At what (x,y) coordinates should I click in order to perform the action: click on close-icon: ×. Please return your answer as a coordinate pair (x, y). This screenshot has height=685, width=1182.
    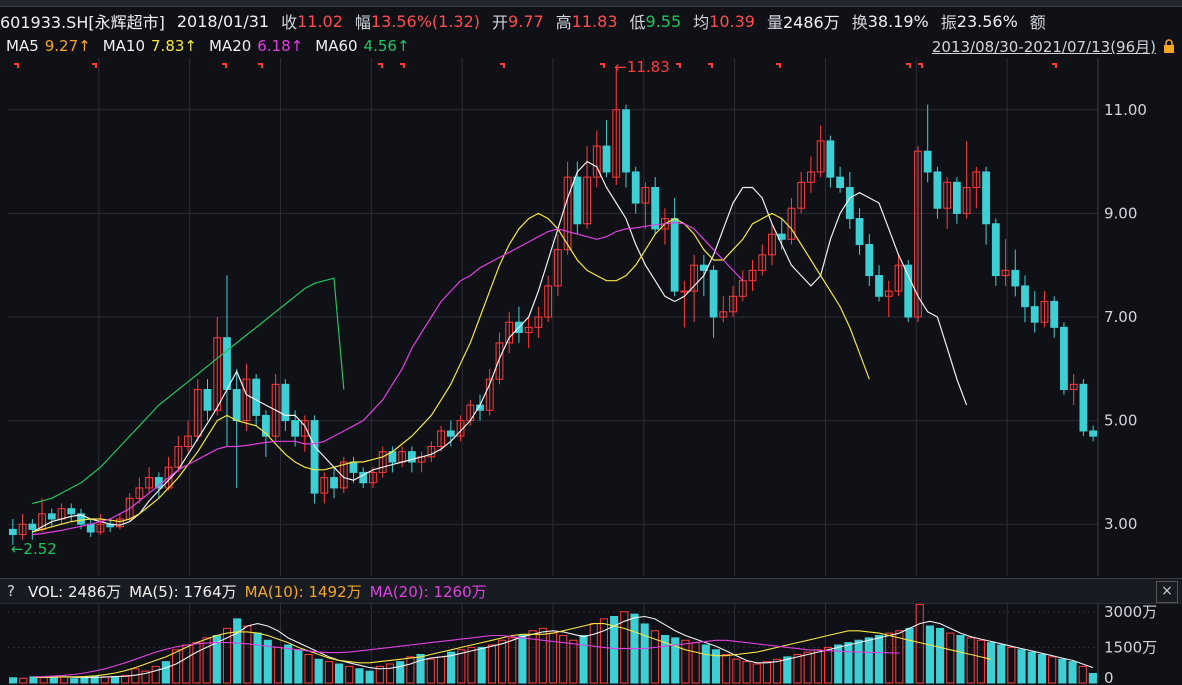
    Looking at the image, I should click on (1167, 592).